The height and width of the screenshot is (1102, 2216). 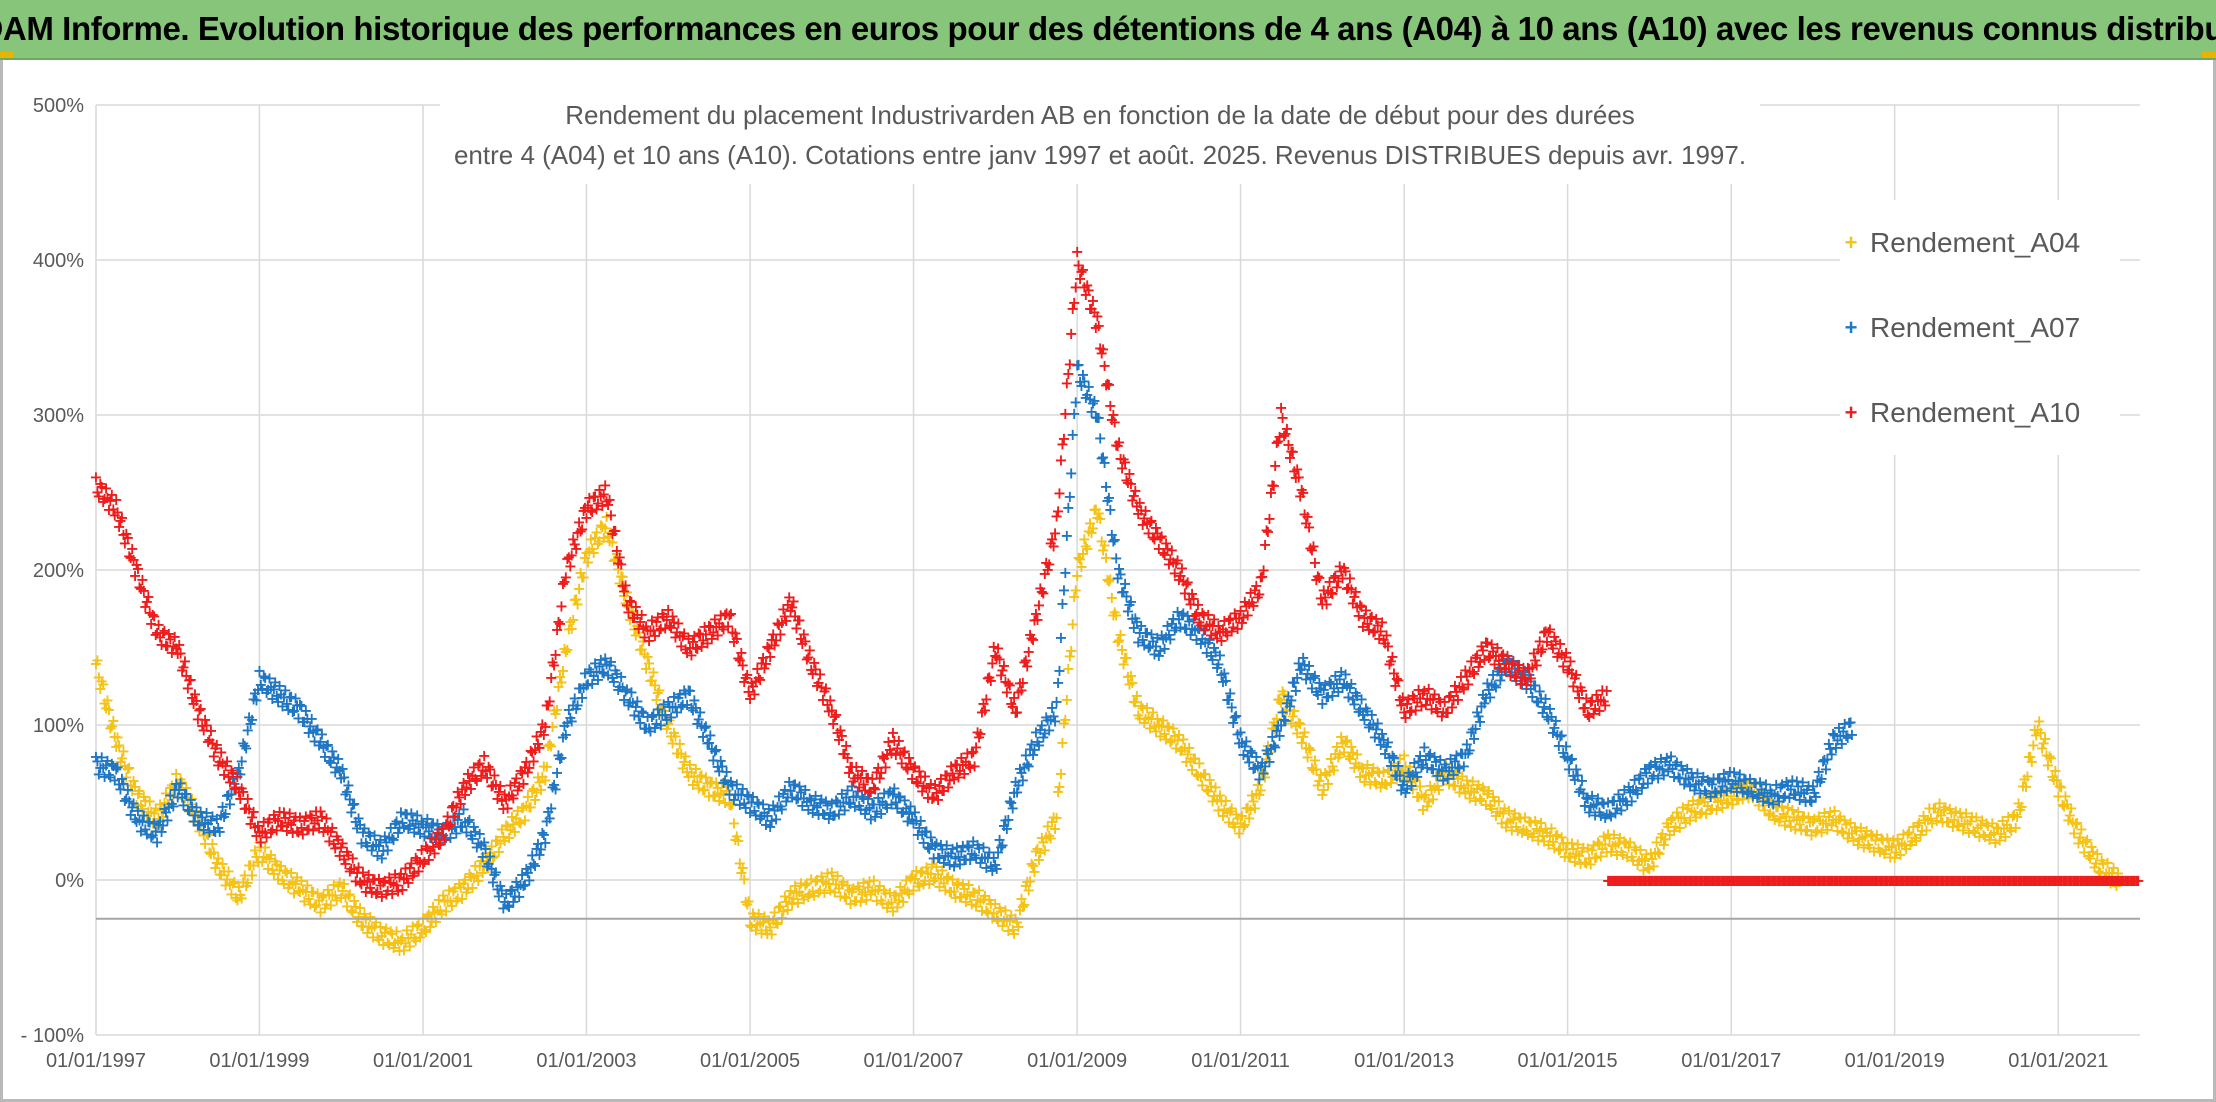 I want to click on x-tick-label: 01/01/2007, so click(x=913, y=1061).